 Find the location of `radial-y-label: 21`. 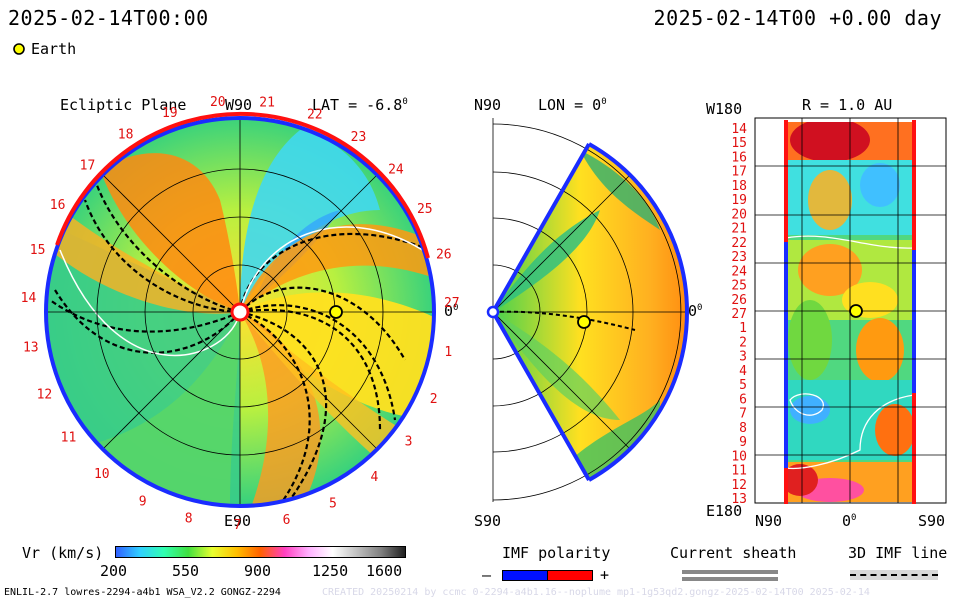

radial-y-label: 21 is located at coordinates (739, 229).